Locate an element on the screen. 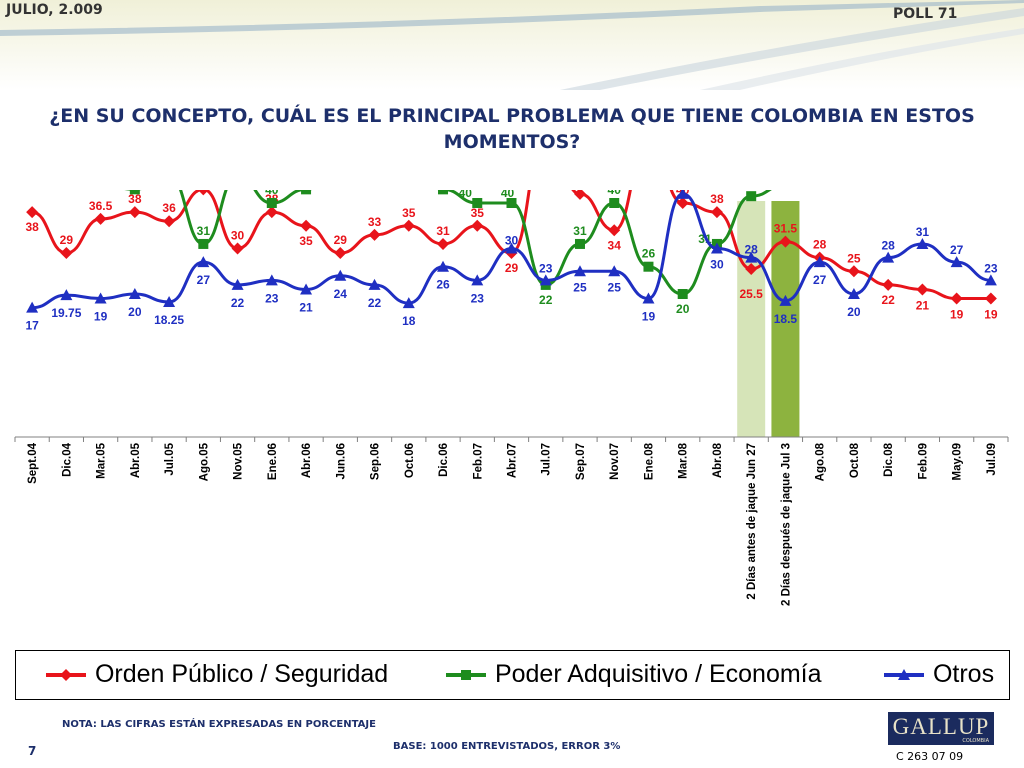  legend-item-orden-publico: Orden Público / Seguridad is located at coordinates (216, 675).